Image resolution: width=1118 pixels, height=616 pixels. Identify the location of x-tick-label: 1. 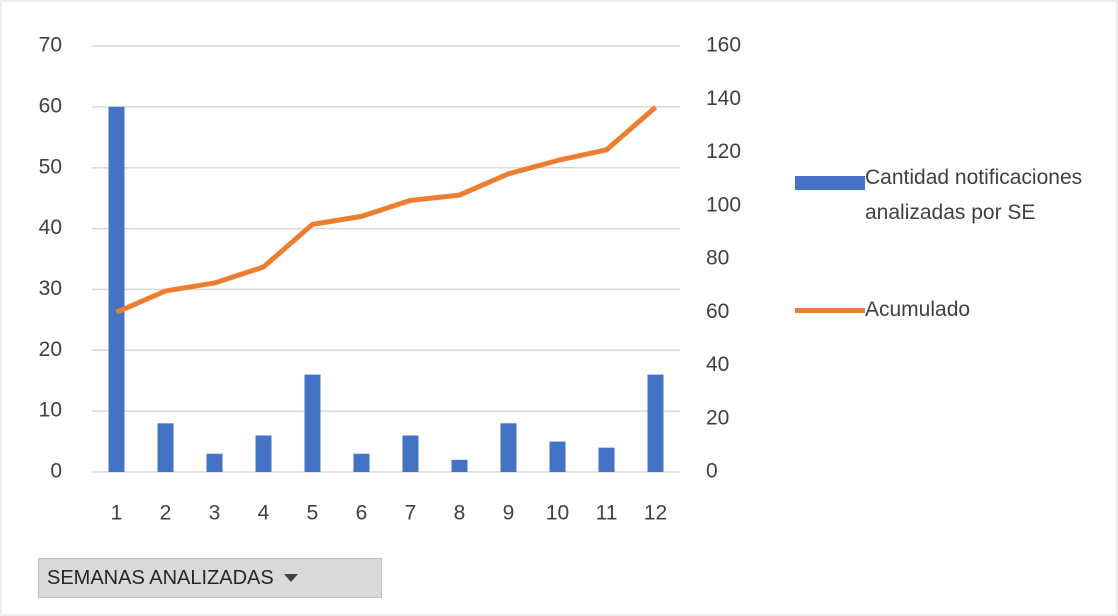
(117, 513).